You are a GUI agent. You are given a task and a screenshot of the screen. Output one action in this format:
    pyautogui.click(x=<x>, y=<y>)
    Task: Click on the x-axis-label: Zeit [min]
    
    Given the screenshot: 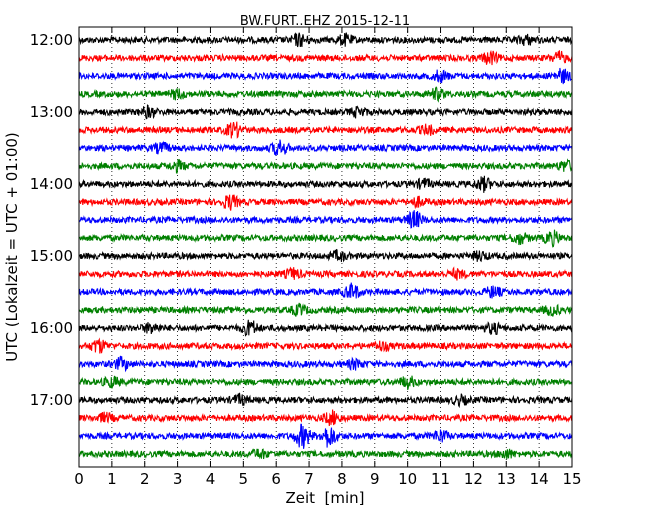 What is the action you would take?
    pyautogui.click(x=324, y=498)
    